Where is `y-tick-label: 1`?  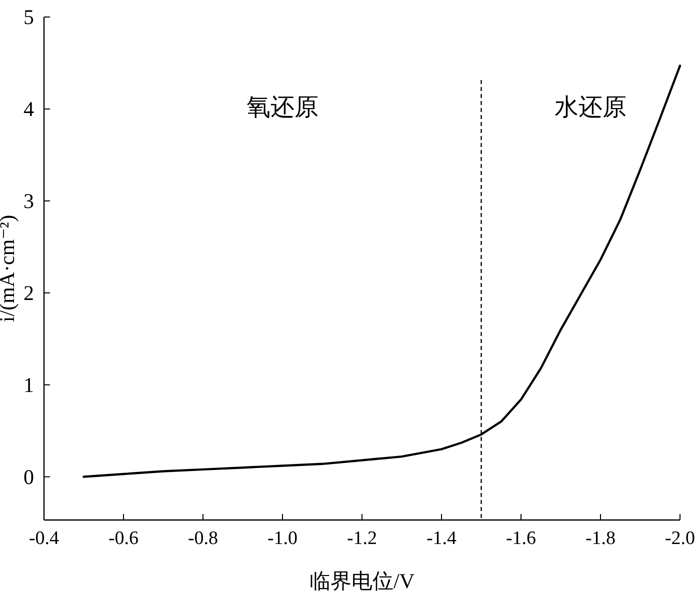
y-tick-label: 1 is located at coordinates (29, 384).